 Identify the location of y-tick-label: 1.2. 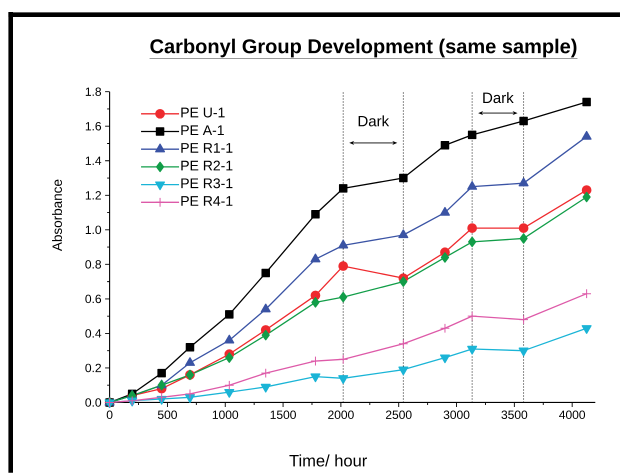
(93, 195).